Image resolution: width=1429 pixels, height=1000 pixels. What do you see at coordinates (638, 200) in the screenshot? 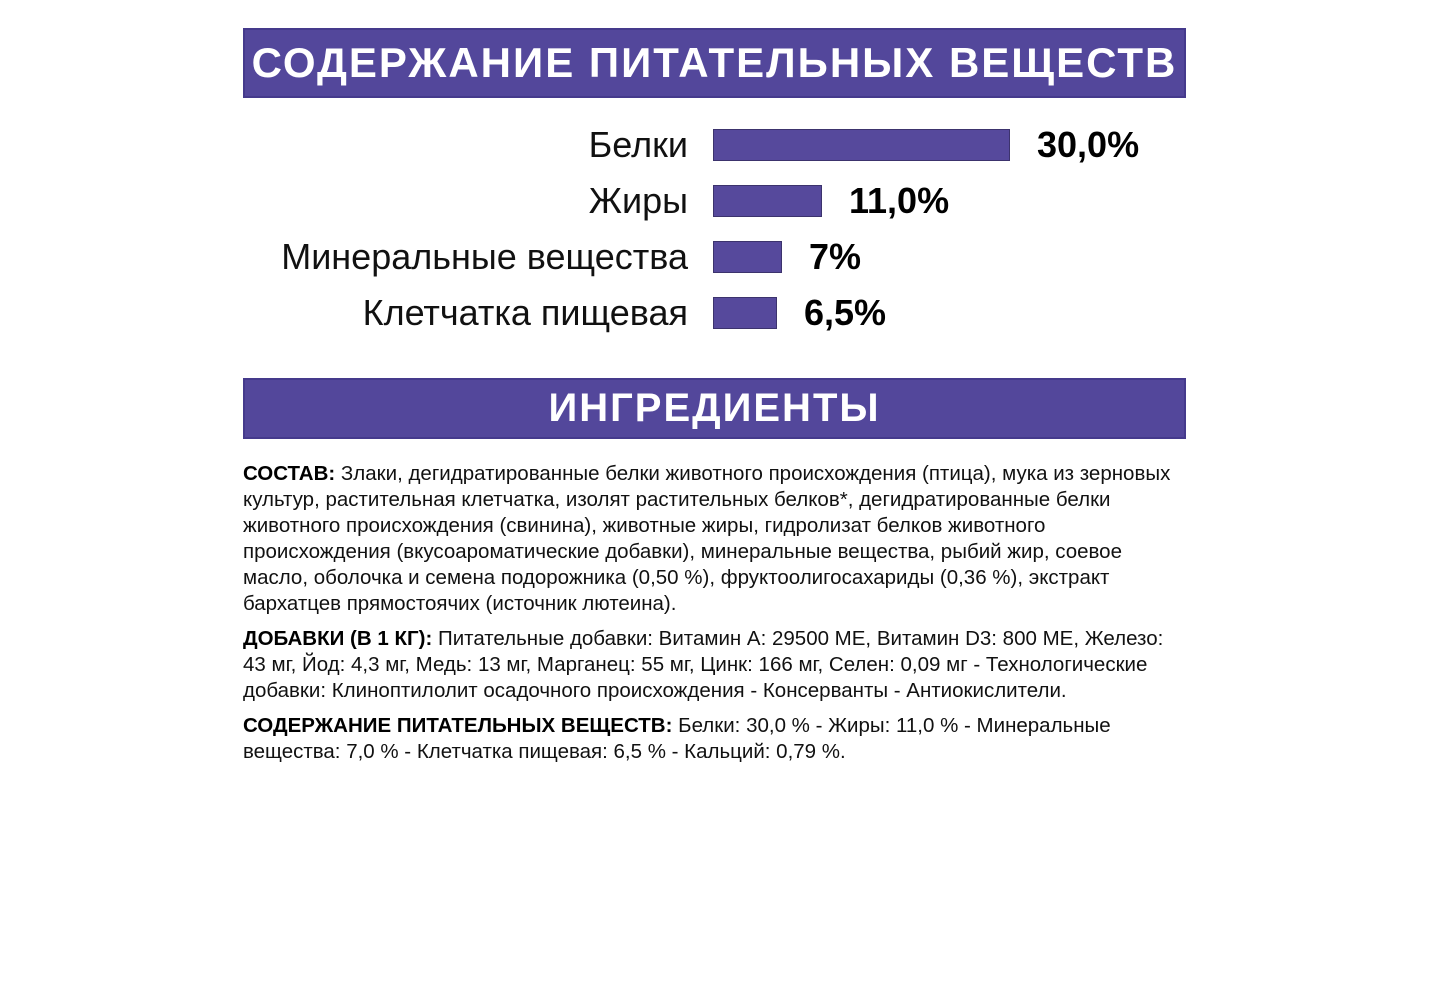
I see `bar-category-label: Жиры` at bounding box center [638, 200].